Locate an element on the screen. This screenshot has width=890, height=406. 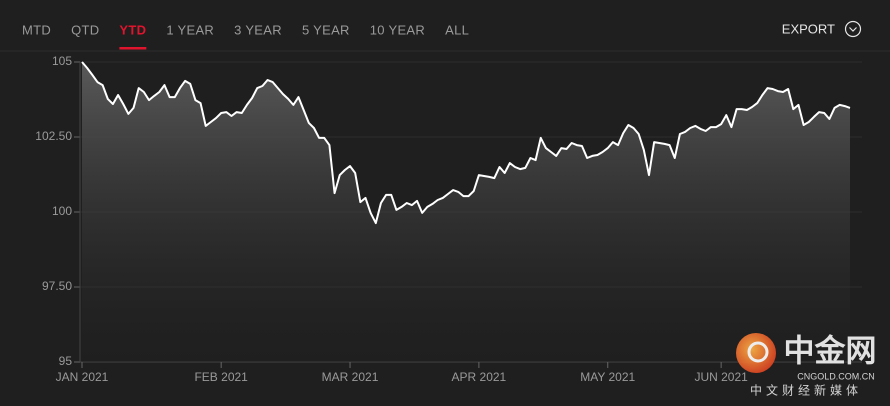
tab: ALL is located at coordinates (457, 29).